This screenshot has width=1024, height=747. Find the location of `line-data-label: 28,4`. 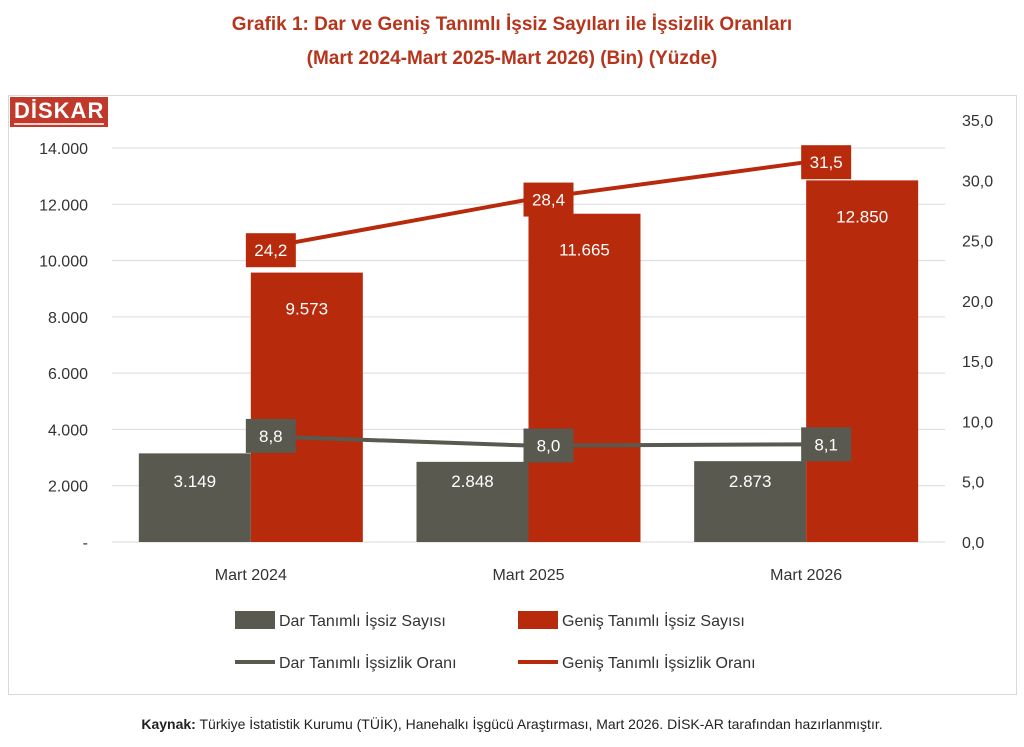

line-data-label: 28,4 is located at coordinates (548, 200).